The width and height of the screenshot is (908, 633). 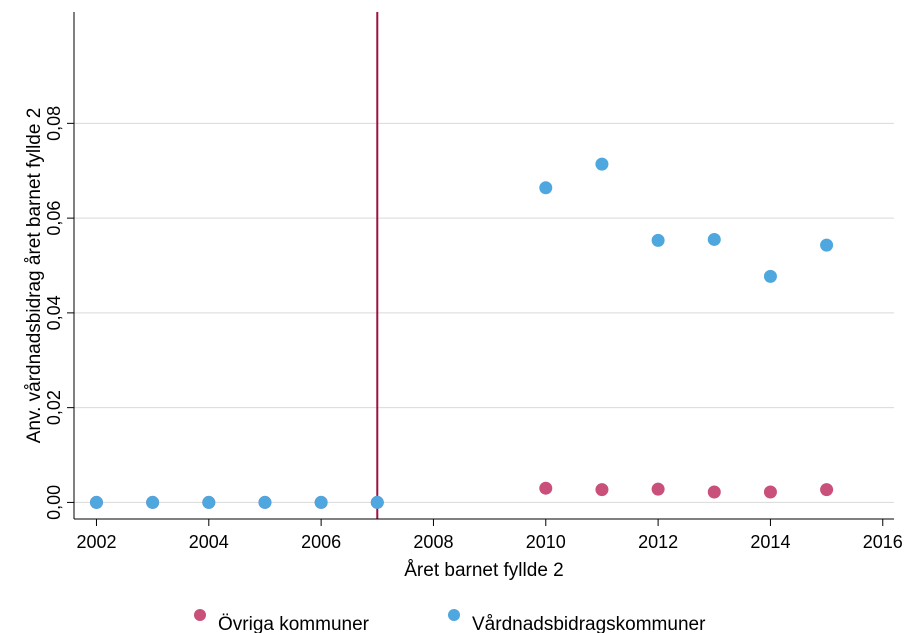 I want to click on point-series1-2006, so click(x=321, y=502).